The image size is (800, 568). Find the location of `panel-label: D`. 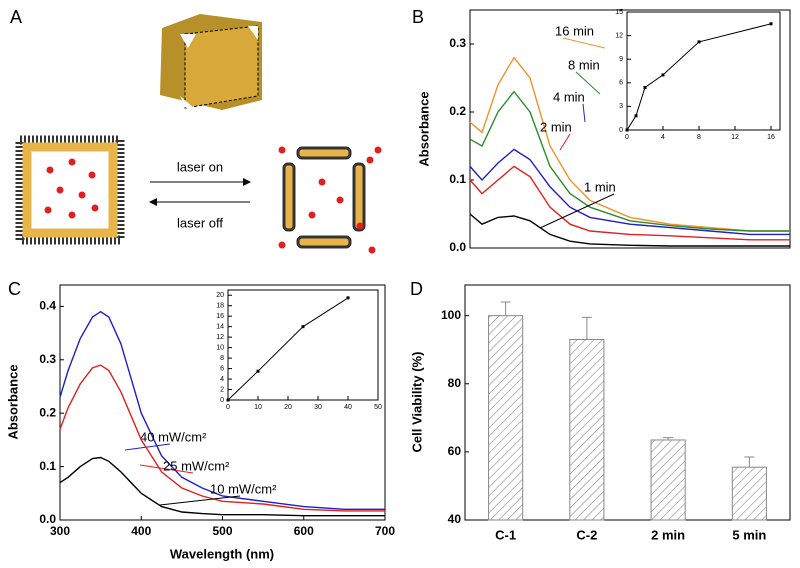

panel-label: D is located at coordinates (416, 289).